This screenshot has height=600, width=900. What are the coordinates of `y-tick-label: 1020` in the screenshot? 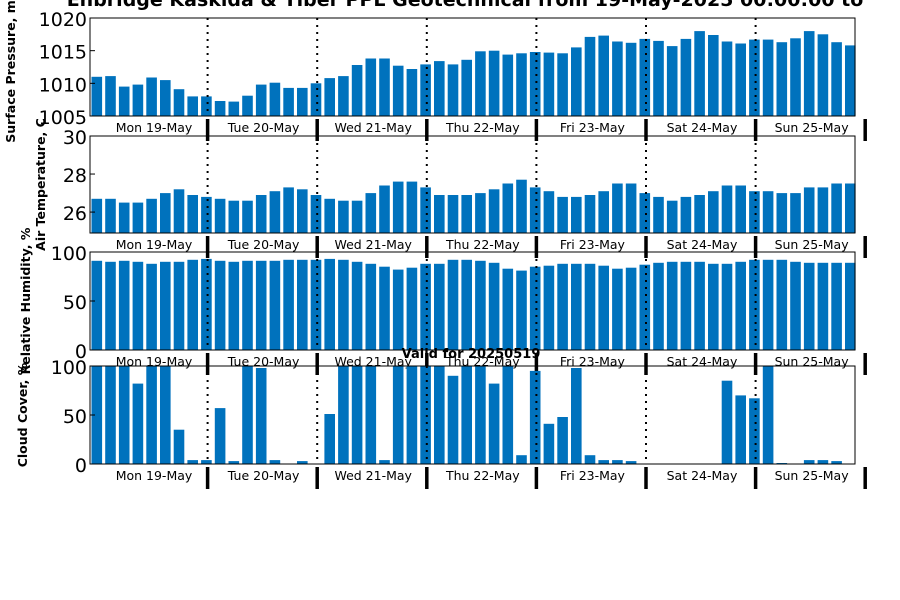 It's located at (63, 20).